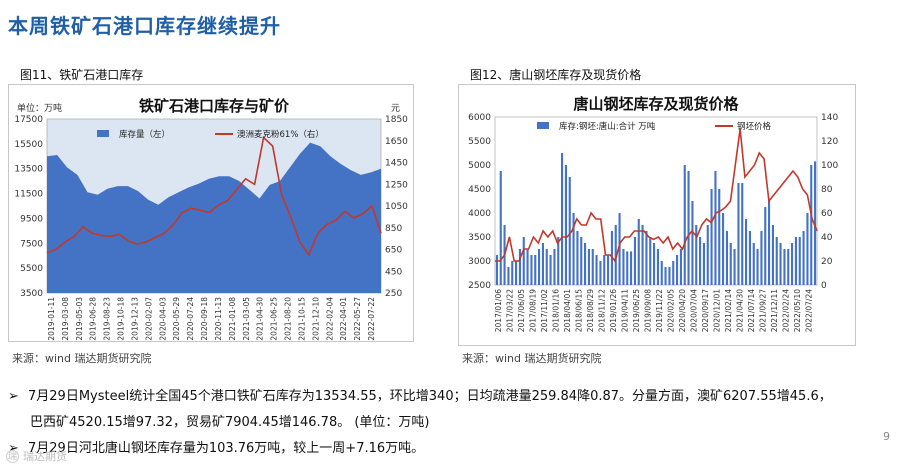 This screenshot has width=900, height=472. What do you see at coordinates (31, 294) in the screenshot?
I see `y-tick-left: 3500` at bounding box center [31, 294].